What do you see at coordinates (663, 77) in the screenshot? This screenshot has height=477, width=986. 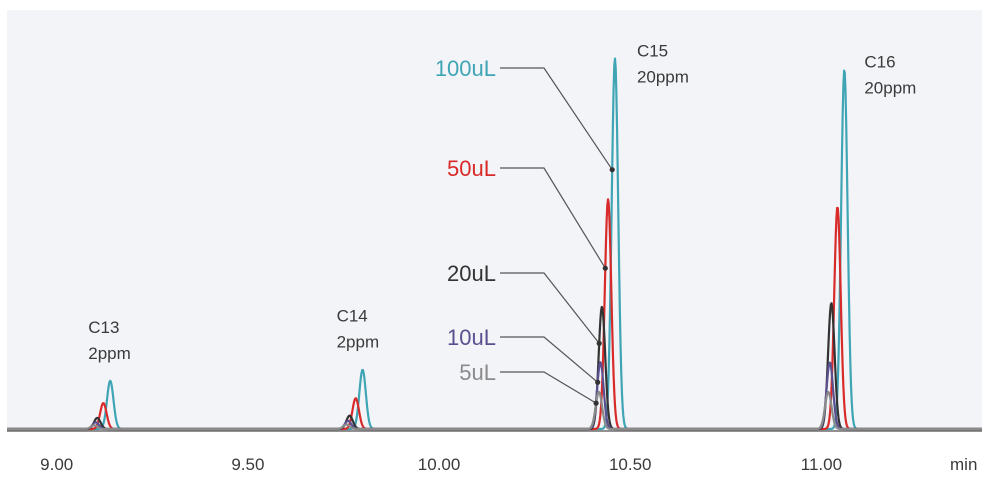 I see `peak-sublabel-c15: 20ppm` at bounding box center [663, 77].